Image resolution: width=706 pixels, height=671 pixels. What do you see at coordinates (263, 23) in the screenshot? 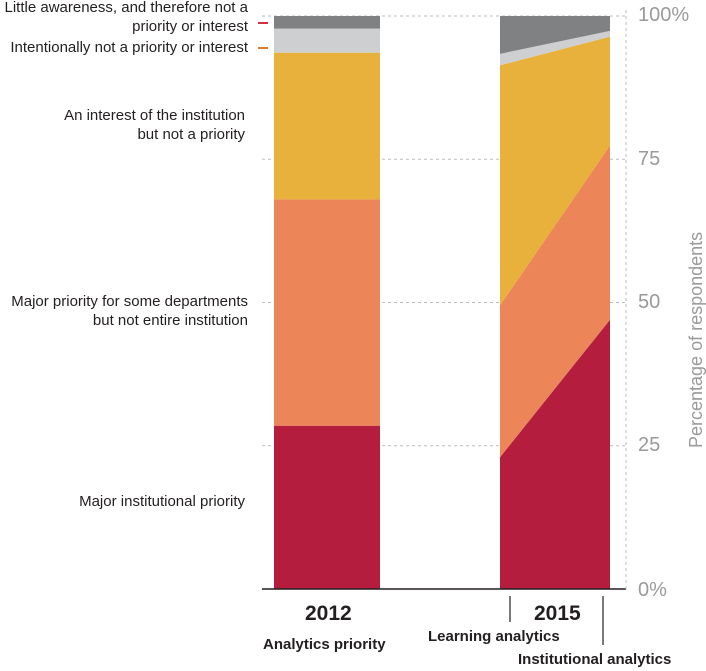
I see `legend-swatch-little-awareness` at bounding box center [263, 23].